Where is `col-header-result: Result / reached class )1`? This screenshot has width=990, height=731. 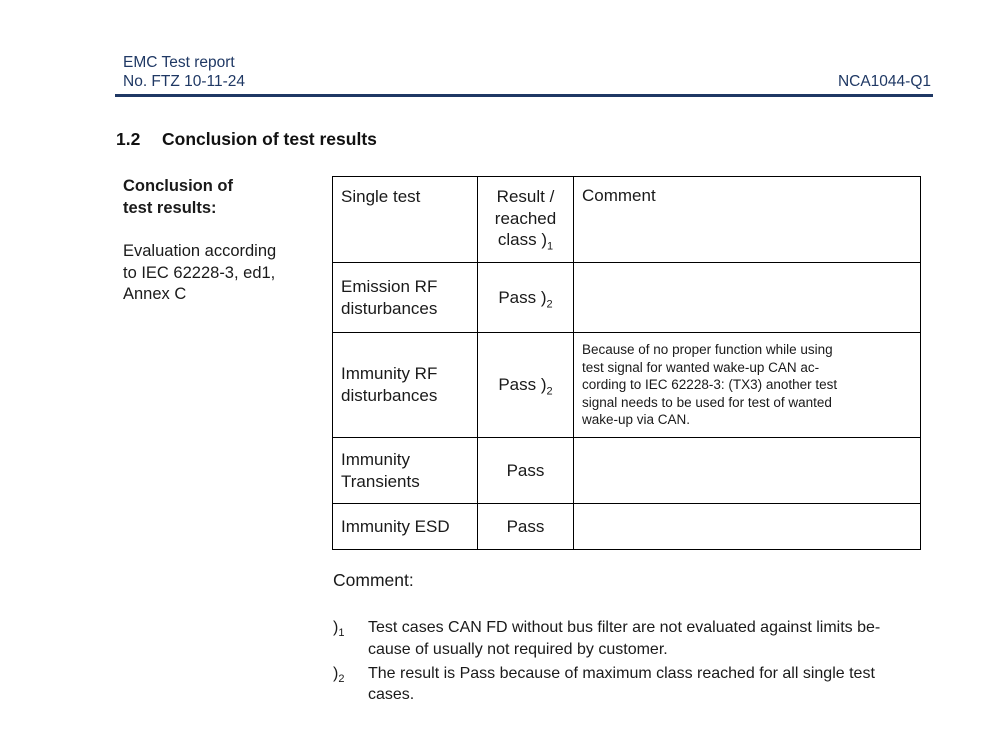 col-header-result: Result / reached class )1 is located at coordinates (525, 219).